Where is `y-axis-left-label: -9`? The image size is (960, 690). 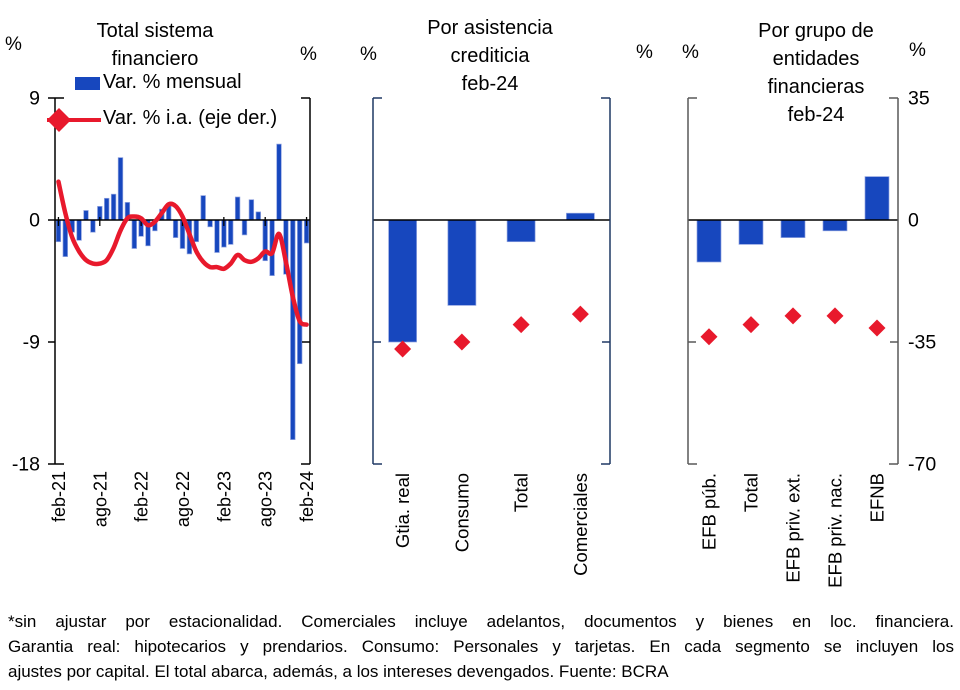 y-axis-left-label: -9 is located at coordinates (31, 343).